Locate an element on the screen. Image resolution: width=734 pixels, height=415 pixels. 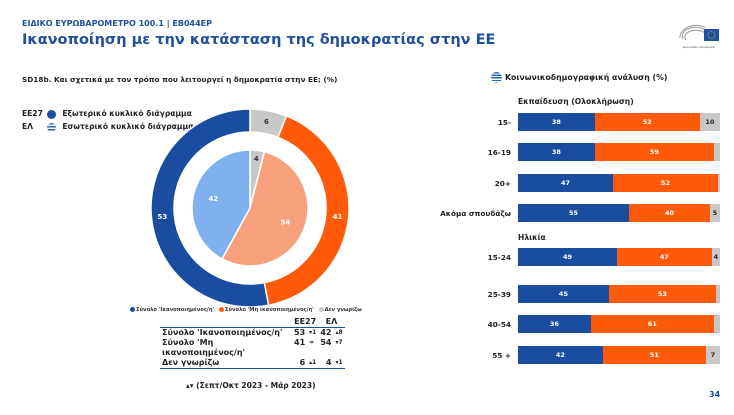
row-label: 15-24 is located at coordinates (499, 257).